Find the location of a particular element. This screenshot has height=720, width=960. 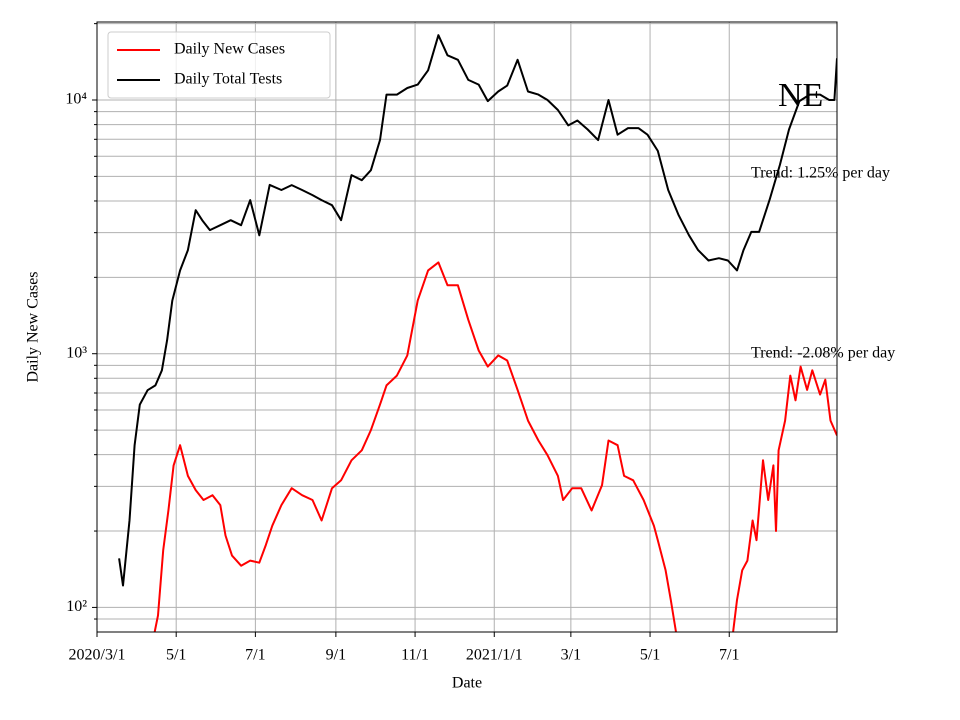

legend-box is located at coordinates (219, 65).